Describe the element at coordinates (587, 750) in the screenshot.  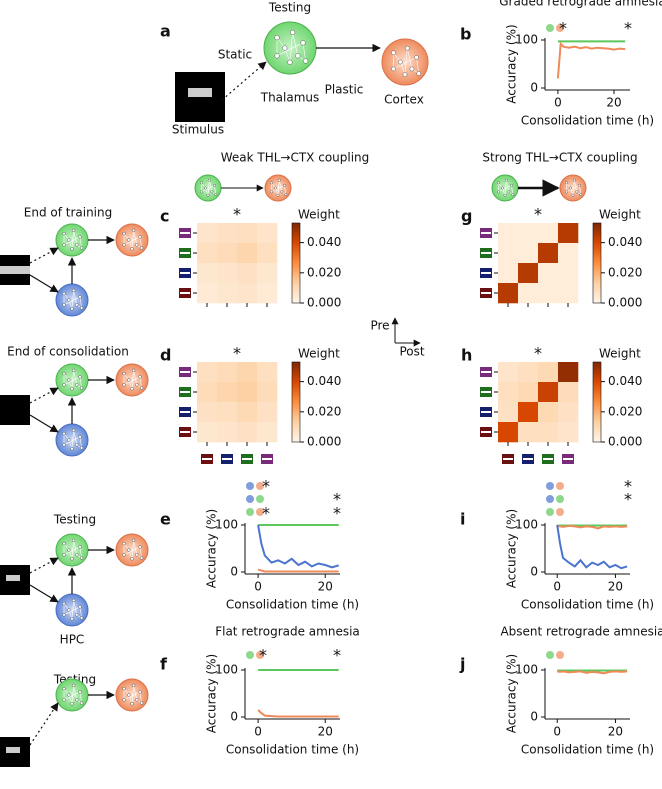
I see `x-axis-label: Consolidation time (h)` at that location.